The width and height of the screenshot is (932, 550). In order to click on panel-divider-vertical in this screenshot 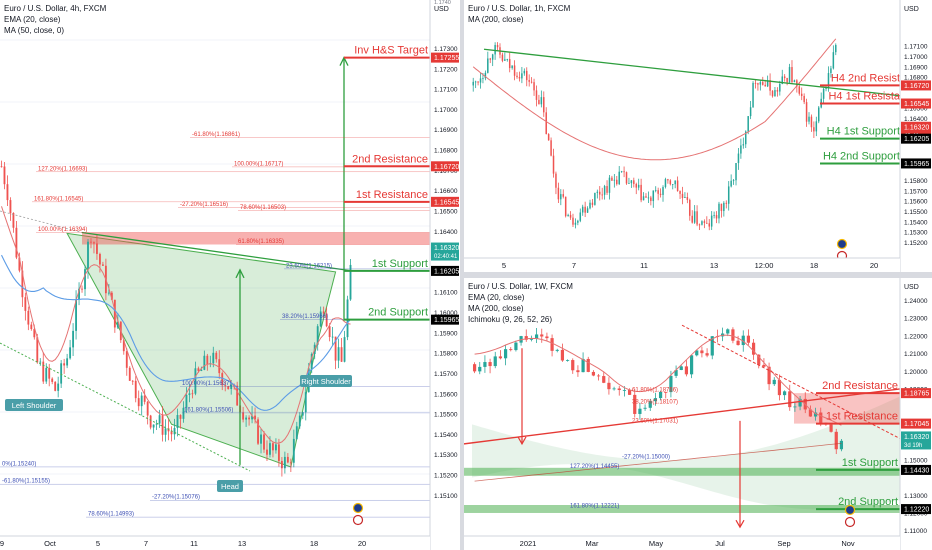, I will do `click(462, 275)`.